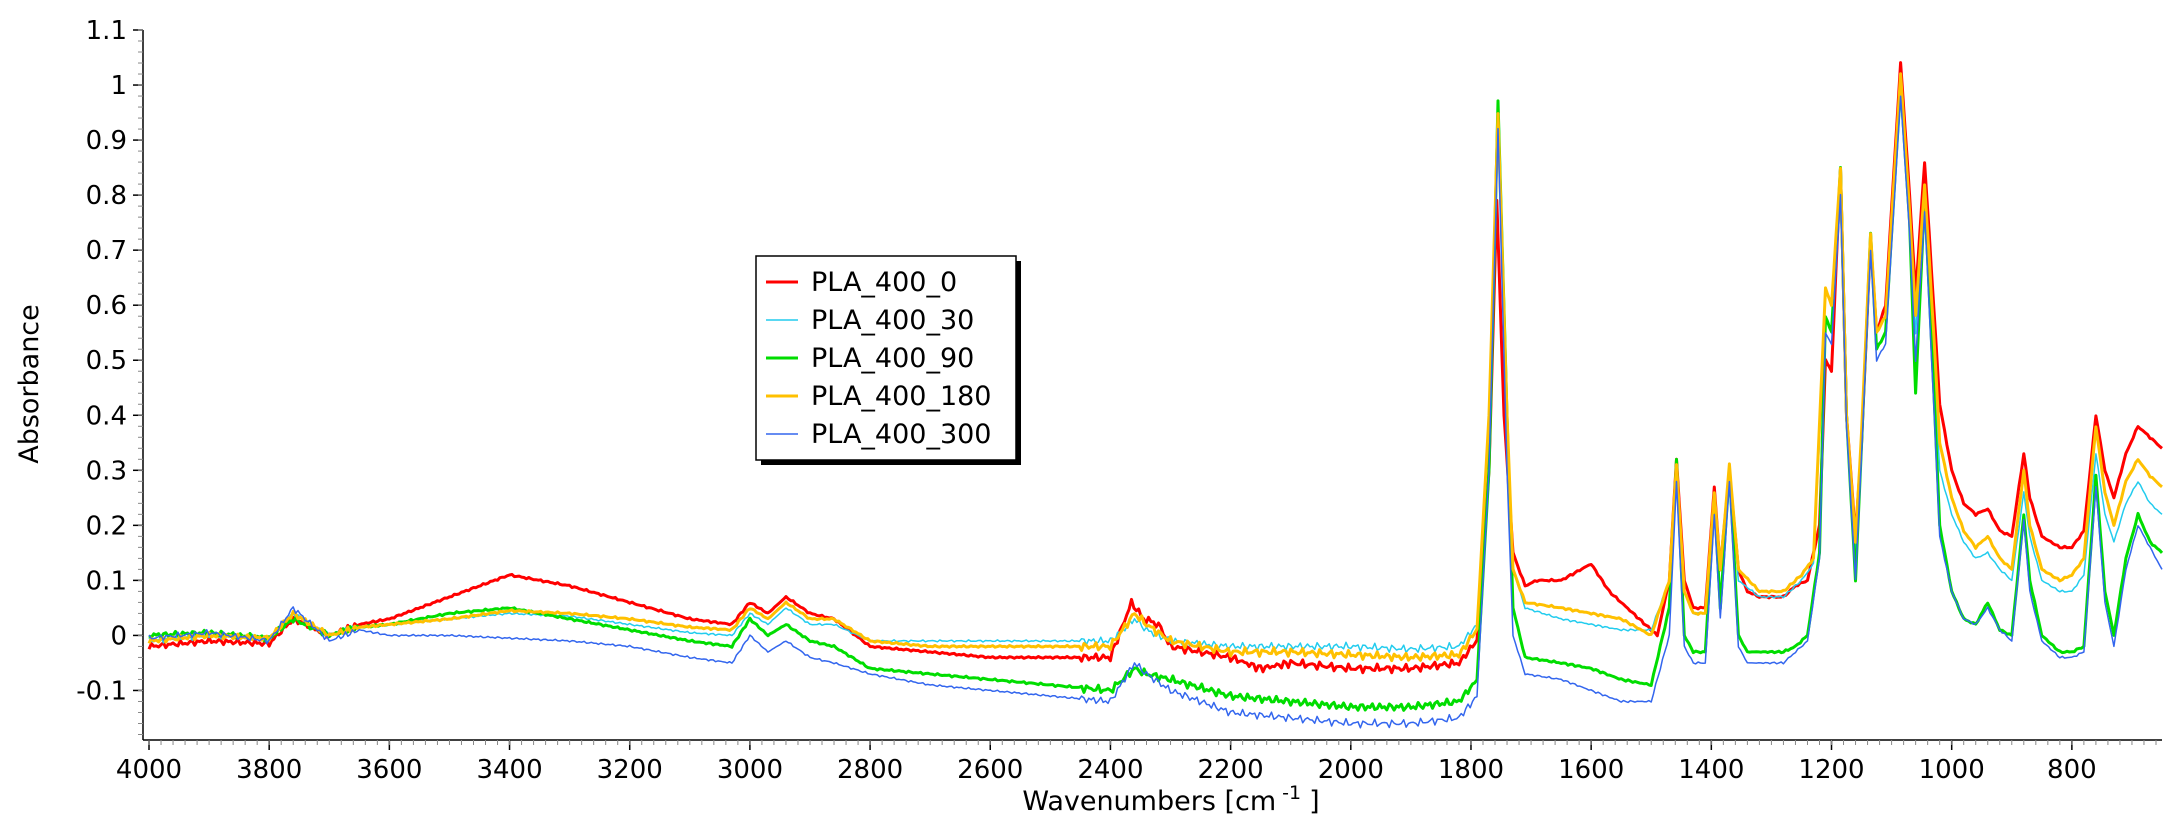 Image resolution: width=2171 pixels, height=836 pixels. I want to click on x-tick-label: 1200, so click(1831, 770).